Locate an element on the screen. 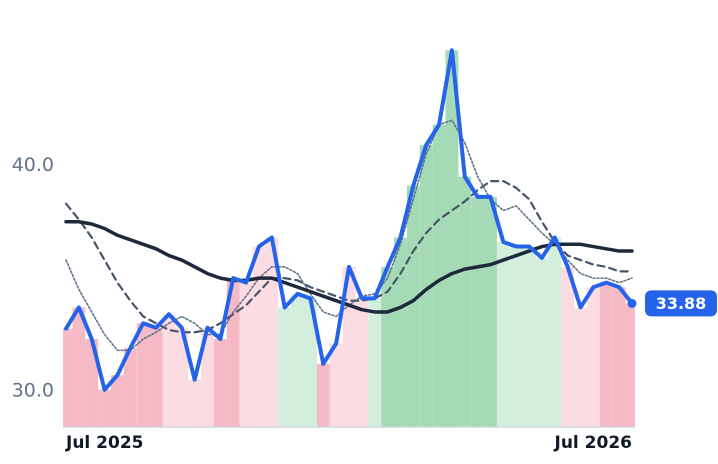 This screenshot has width=718, height=464. y-tick: 30.0 is located at coordinates (33, 390).